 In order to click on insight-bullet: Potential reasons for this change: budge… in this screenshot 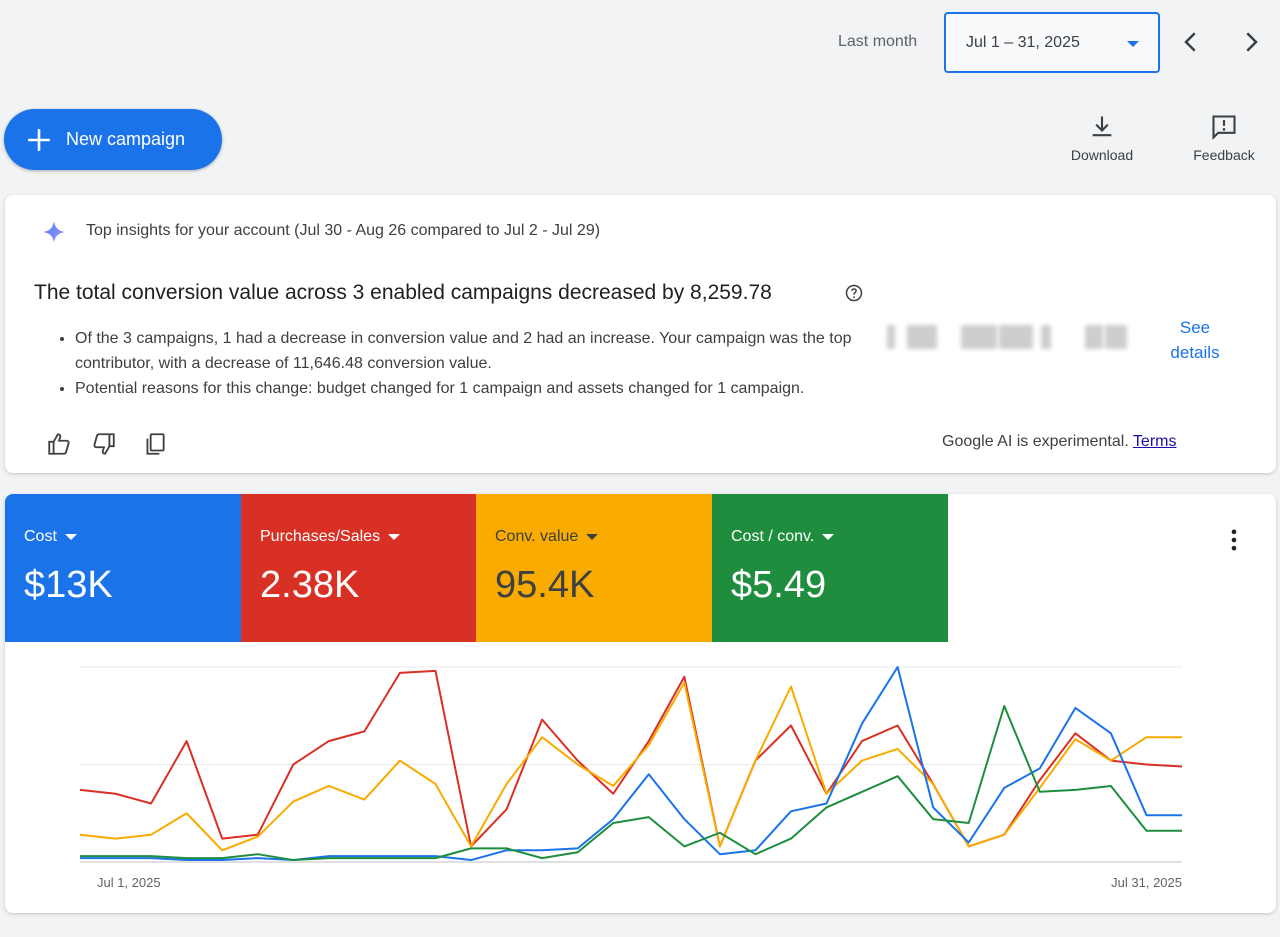, I will do `click(485, 388)`.